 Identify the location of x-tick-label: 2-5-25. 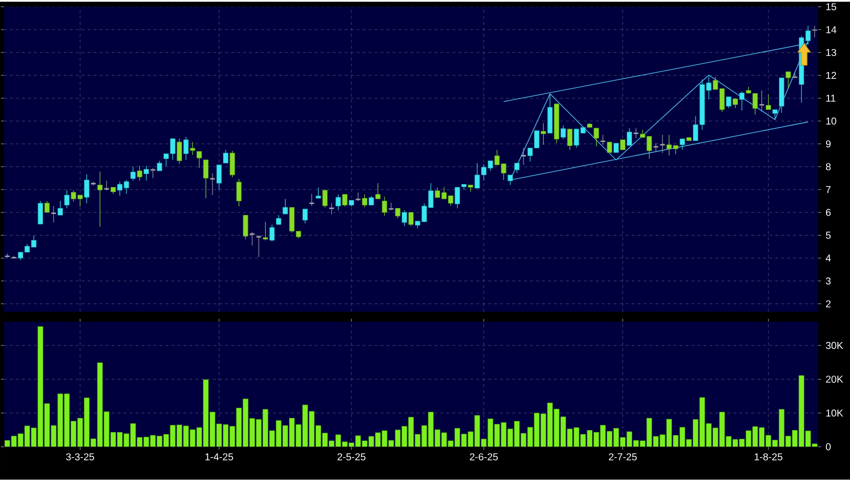
(352, 456).